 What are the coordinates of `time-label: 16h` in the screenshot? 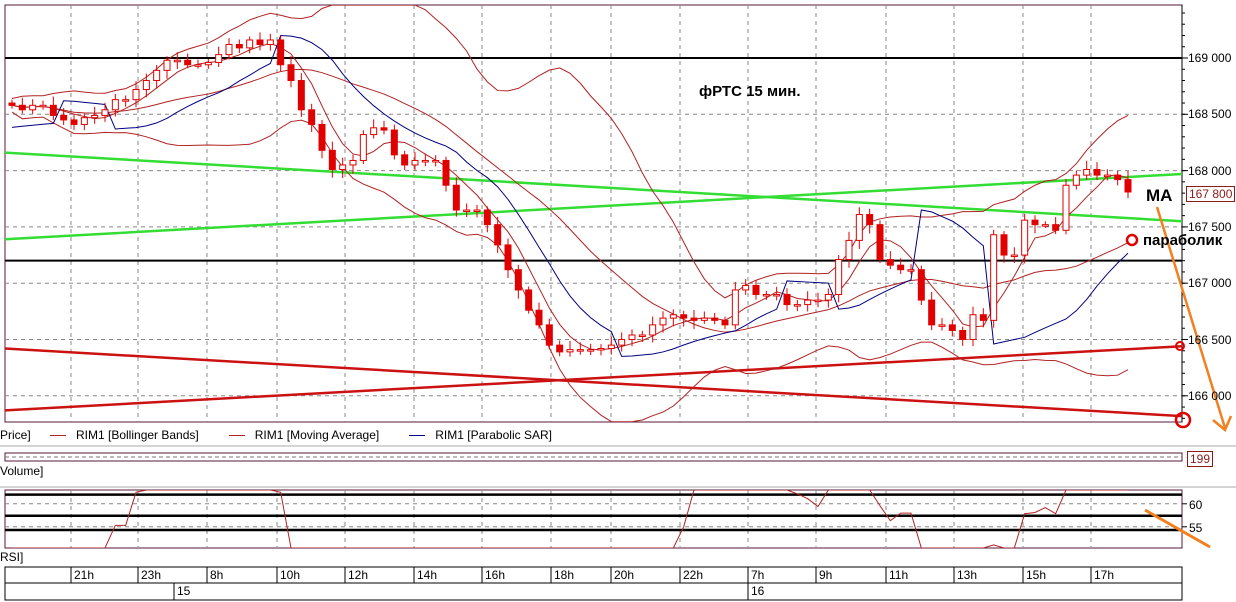 It's located at (495, 575).